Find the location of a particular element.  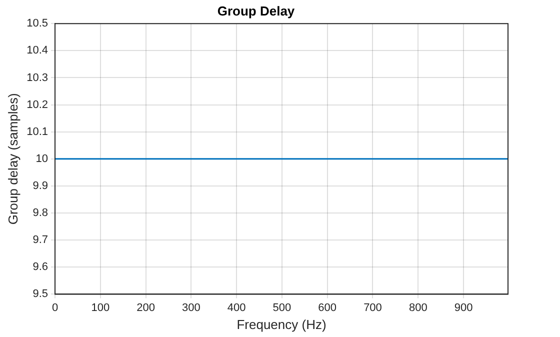

x-tick-label: 700 is located at coordinates (373, 308).